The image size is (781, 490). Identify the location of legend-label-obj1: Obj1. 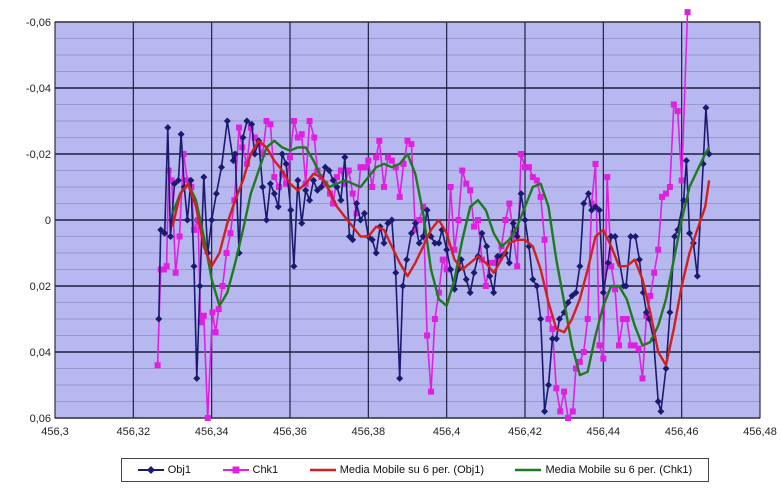
(179, 470).